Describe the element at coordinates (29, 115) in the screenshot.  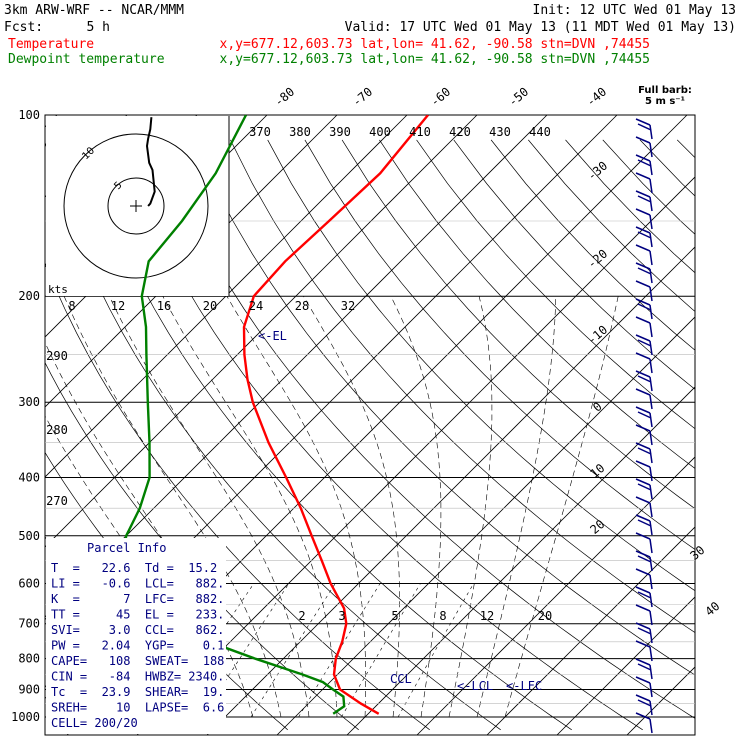
I see `pressure-tick-label: 100` at that location.